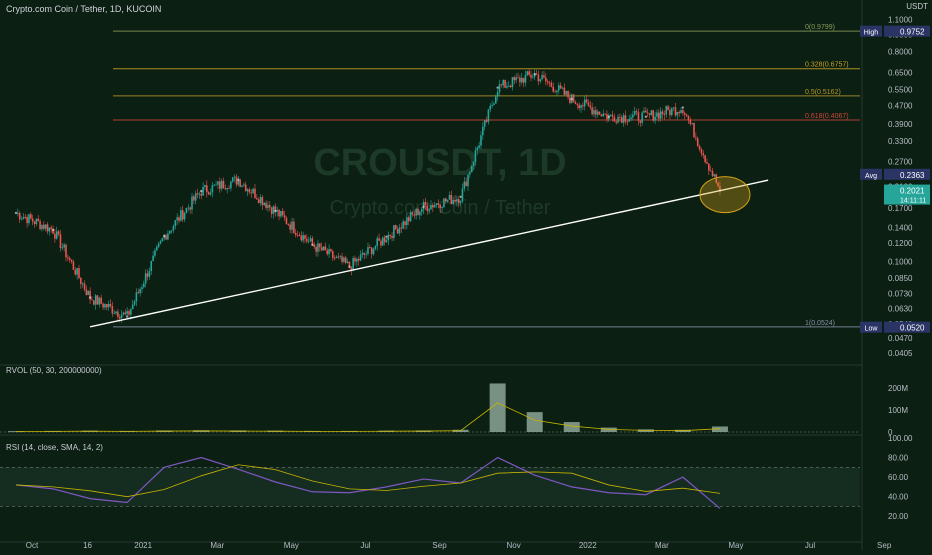 The image size is (932, 555). What do you see at coordinates (900, 338) in the screenshot?
I see `price-tick-label: 0.0470` at bounding box center [900, 338].